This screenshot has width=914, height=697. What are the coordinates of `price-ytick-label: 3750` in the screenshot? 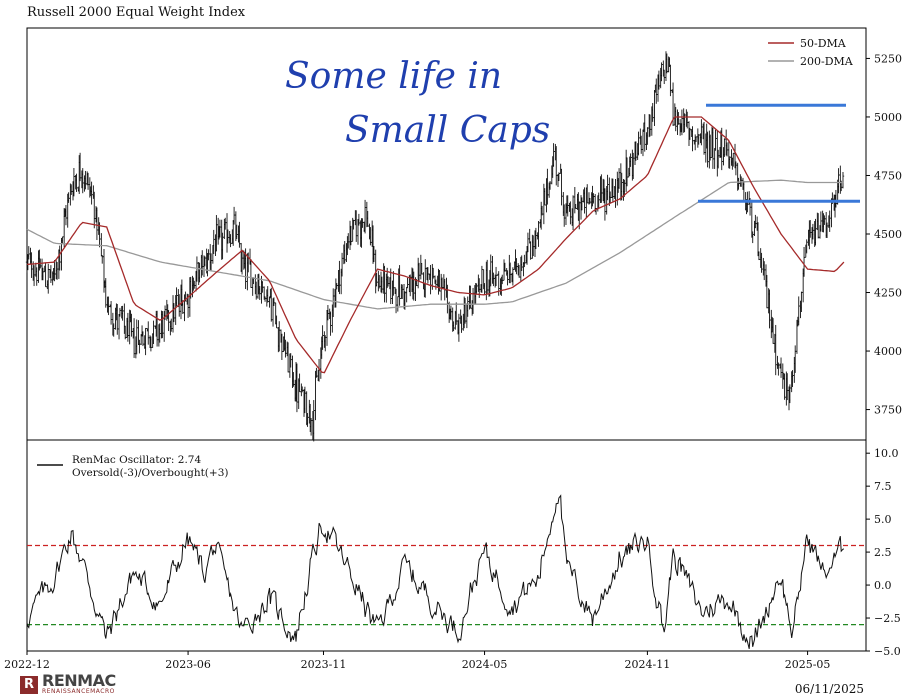 It's located at (888, 410).